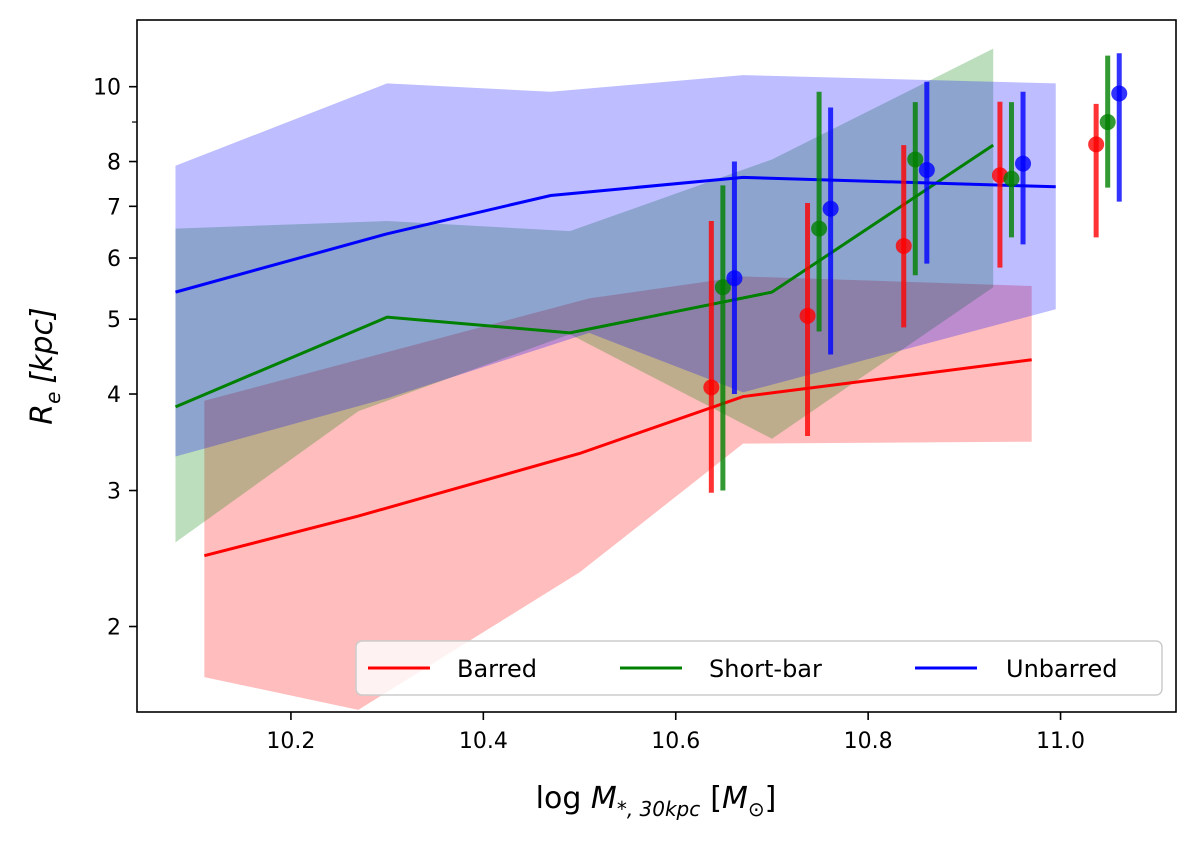 The image size is (1200, 846). I want to click on y-tick-label: 6, so click(114, 259).